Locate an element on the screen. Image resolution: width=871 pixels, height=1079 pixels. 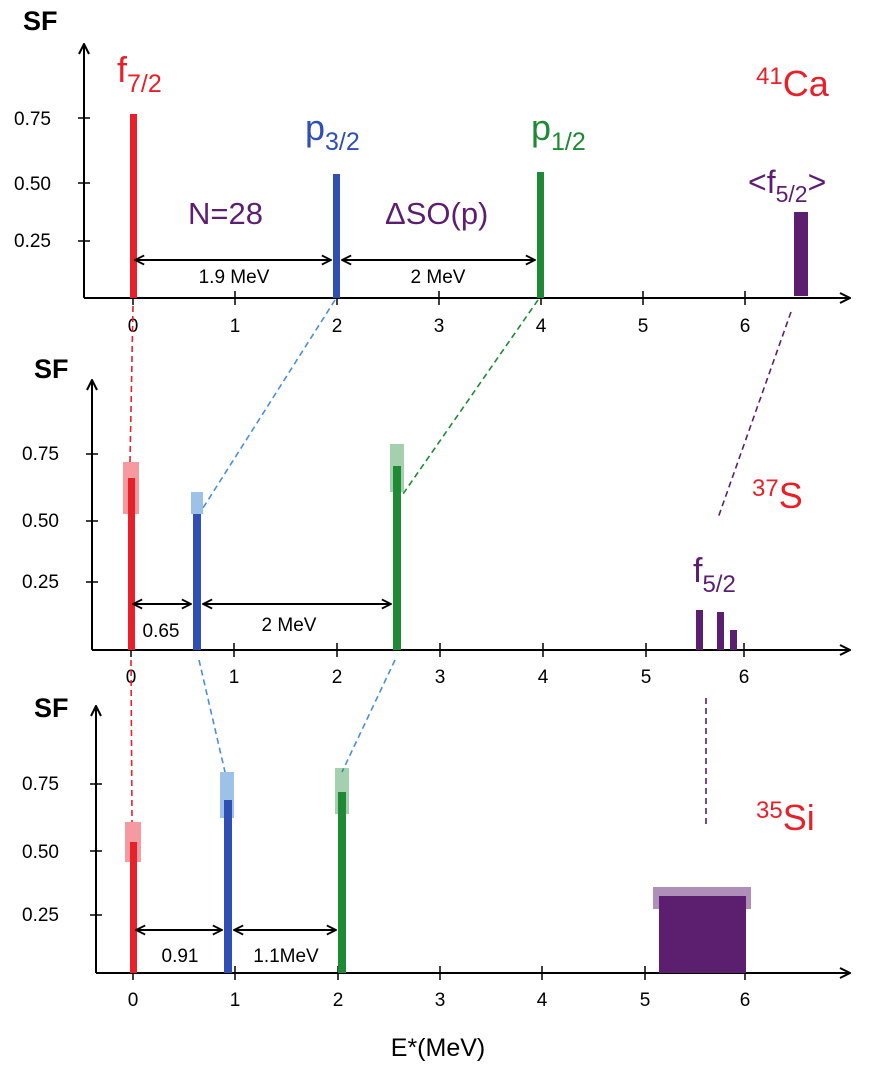
connectors-bottom is located at coordinates (418, 742).